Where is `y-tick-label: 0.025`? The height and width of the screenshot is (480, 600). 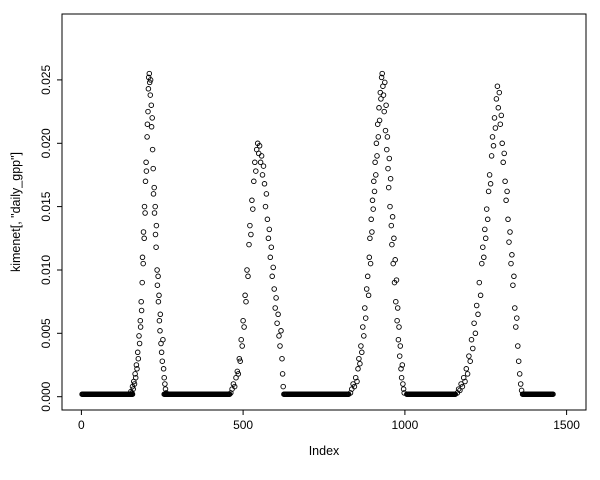 y-tick-label: 0.025 is located at coordinates (46, 80).